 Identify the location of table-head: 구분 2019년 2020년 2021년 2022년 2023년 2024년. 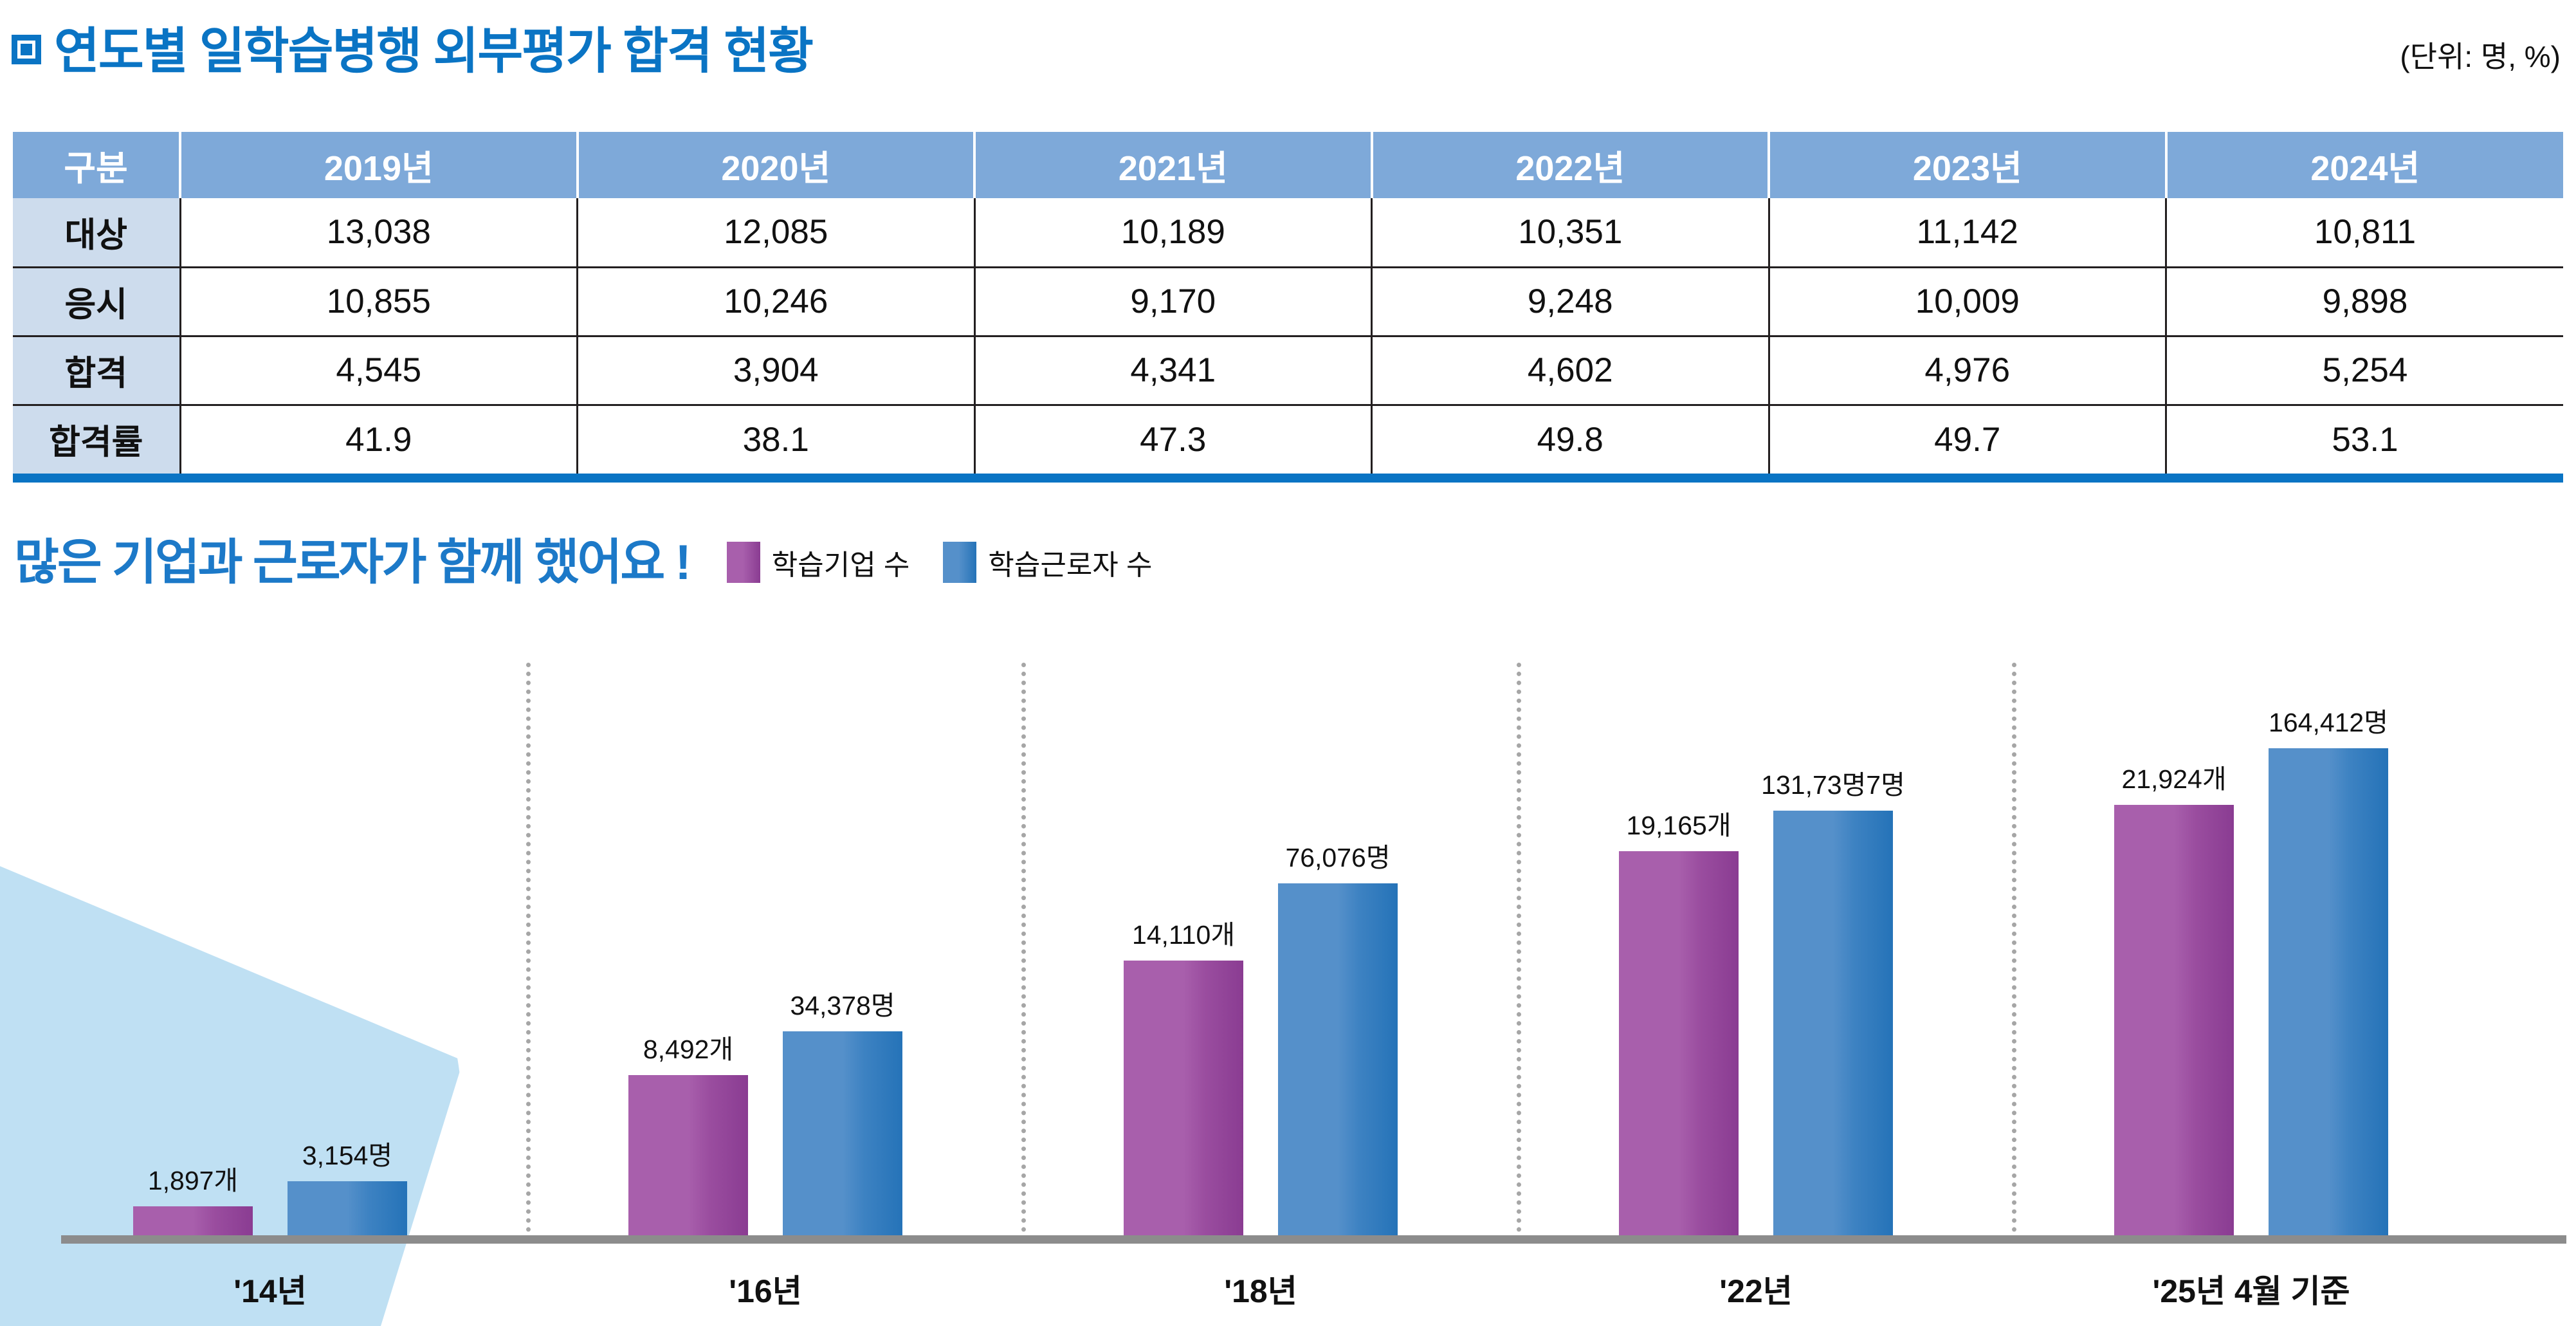
(1288, 165).